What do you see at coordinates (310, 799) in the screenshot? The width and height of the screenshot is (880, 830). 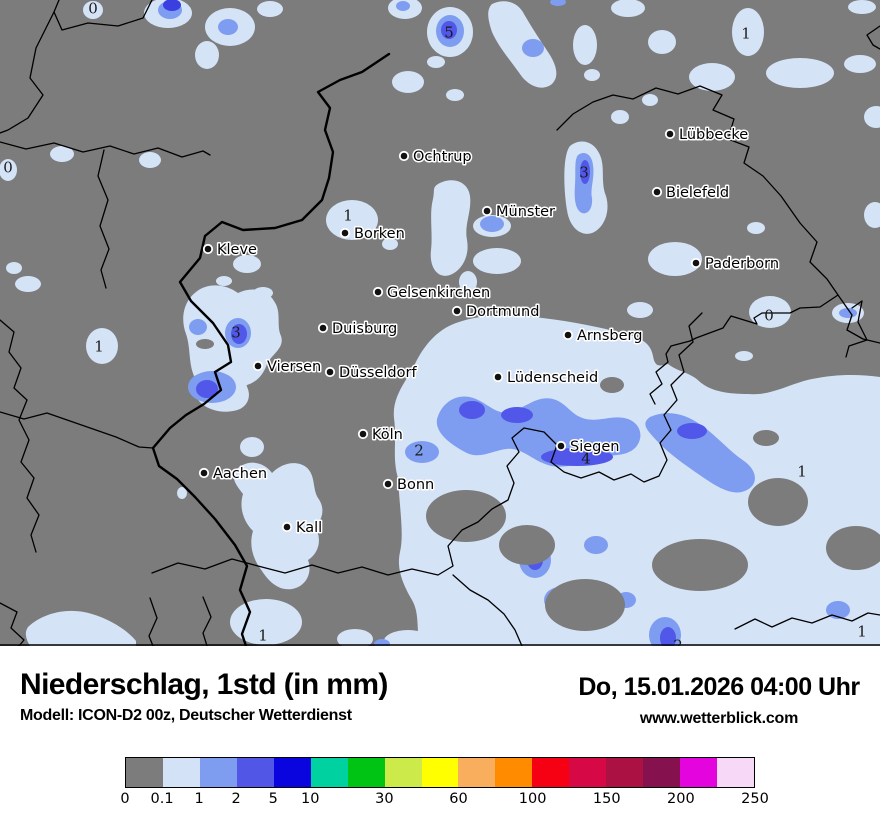 I see `colorbar-tick-label: 10` at bounding box center [310, 799].